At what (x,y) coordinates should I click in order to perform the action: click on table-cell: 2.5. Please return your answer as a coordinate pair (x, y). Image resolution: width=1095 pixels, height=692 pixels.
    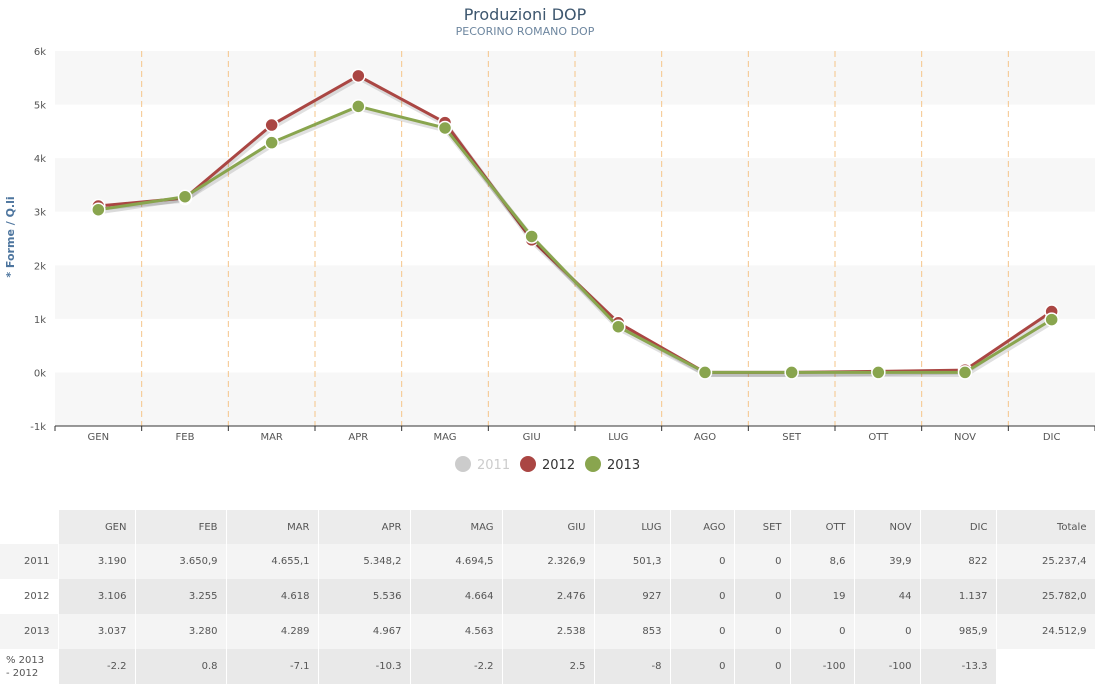
    Looking at the image, I should click on (548, 666).